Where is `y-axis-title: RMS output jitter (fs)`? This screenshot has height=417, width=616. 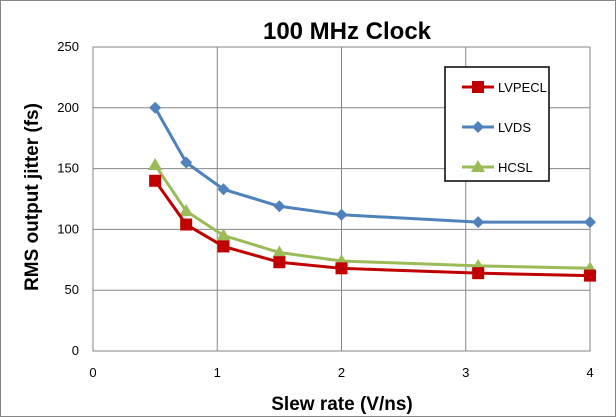 y-axis-title: RMS output jitter (fs) is located at coordinates (32, 197).